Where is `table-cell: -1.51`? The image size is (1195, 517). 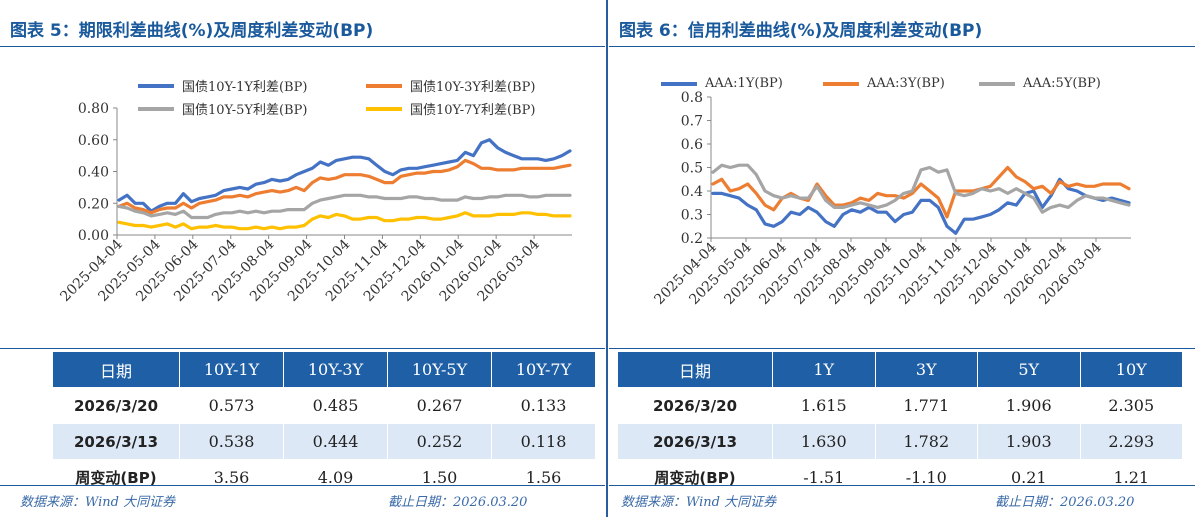 table-cell: -1.51 is located at coordinates (824, 477).